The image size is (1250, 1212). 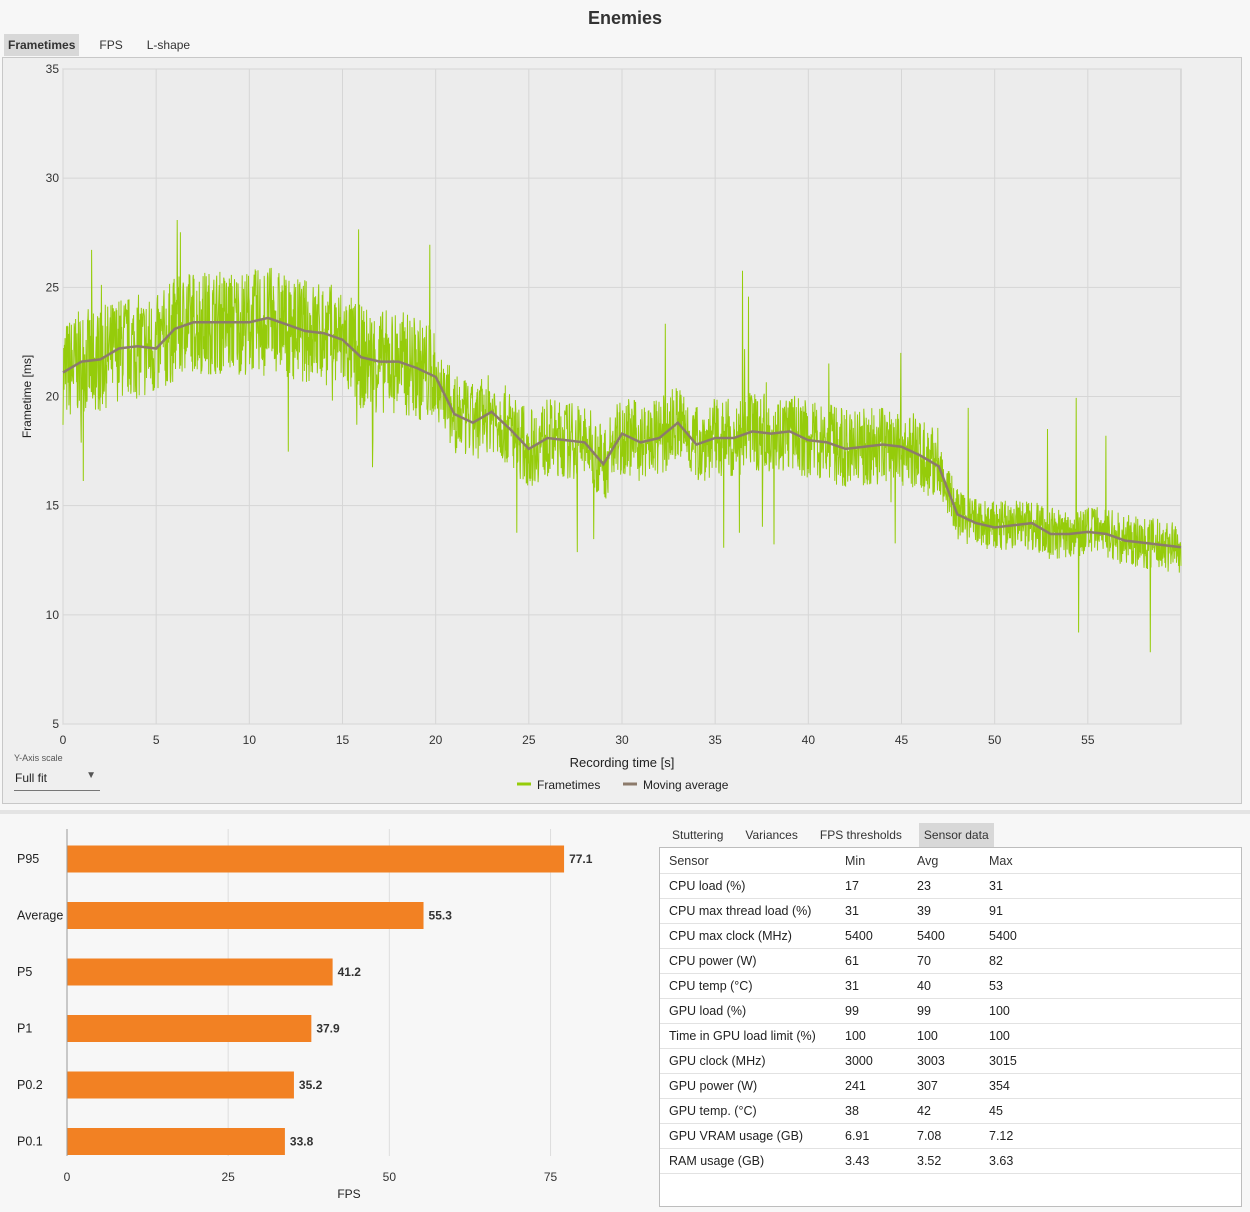 I want to click on max-value: 5400, so click(x=1110, y=936).